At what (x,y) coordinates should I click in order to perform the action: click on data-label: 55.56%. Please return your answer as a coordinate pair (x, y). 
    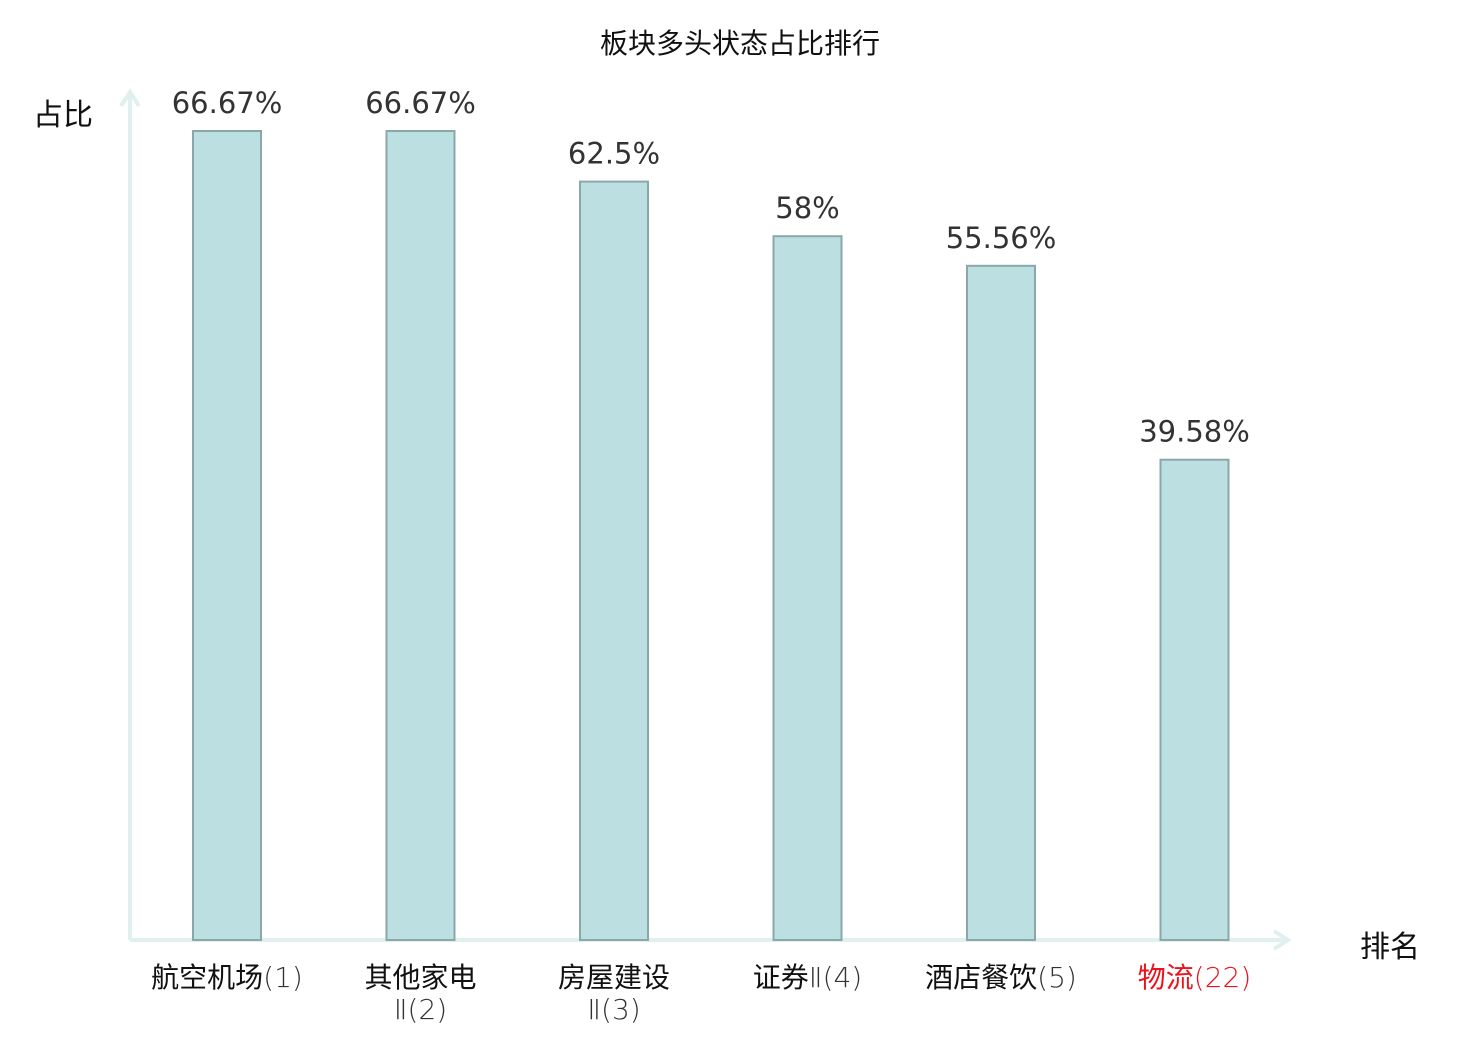
    Looking at the image, I should click on (1001, 238).